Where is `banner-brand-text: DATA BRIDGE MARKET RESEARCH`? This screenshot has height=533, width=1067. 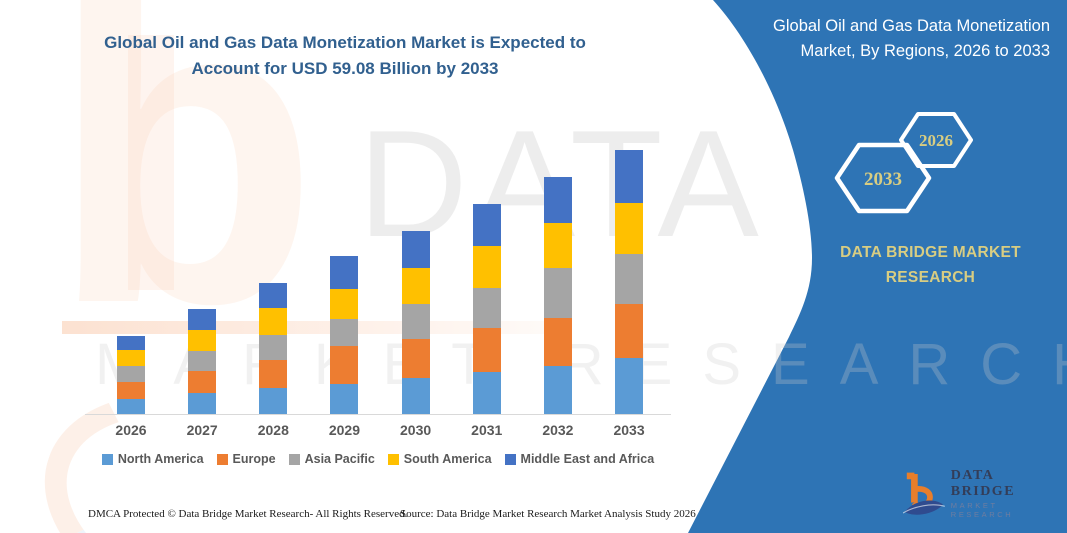
banner-brand-text: DATA BRIDGE MARKET RESEARCH is located at coordinates (930, 265).